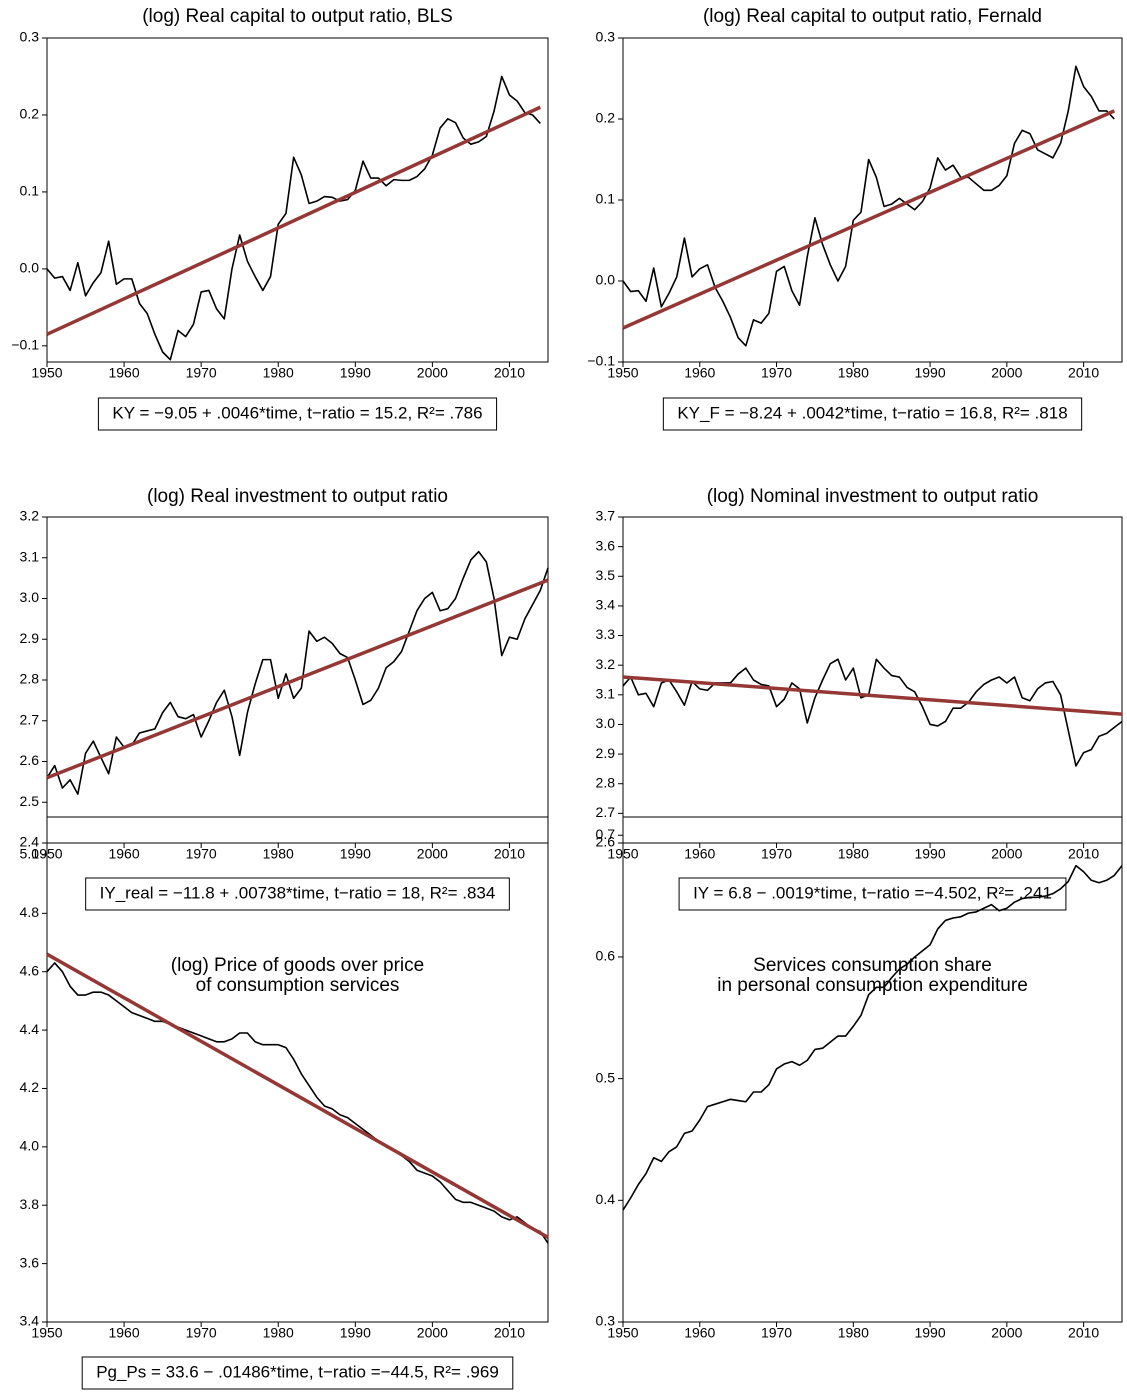 Image resolution: width=1127 pixels, height=1400 pixels. Describe the element at coordinates (30, 1029) in the screenshot. I see `y-tick-label: 4.4` at that location.